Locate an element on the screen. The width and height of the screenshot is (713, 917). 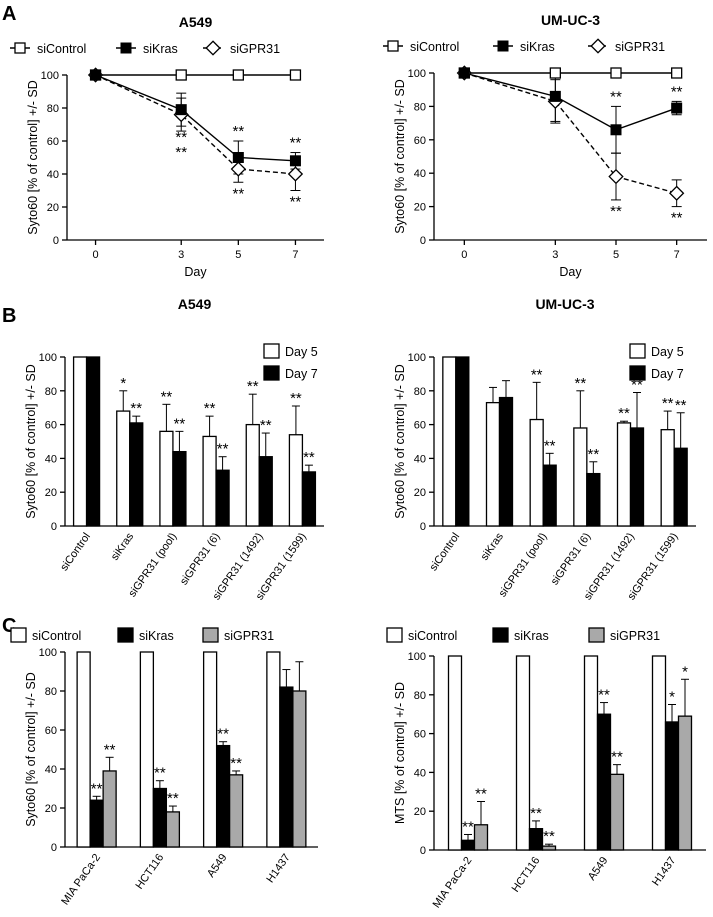
legend-label: siGPR31 is located at coordinates (255, 49).